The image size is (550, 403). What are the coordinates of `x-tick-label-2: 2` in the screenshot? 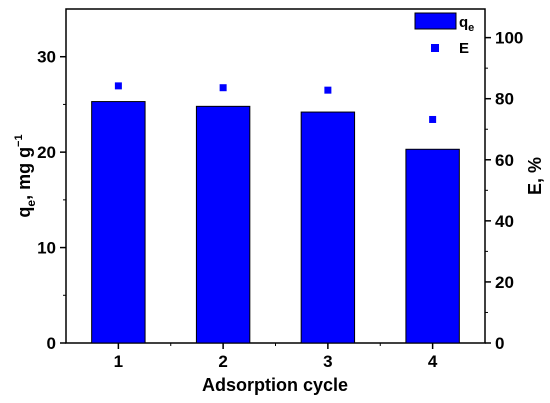 It's located at (222, 361).